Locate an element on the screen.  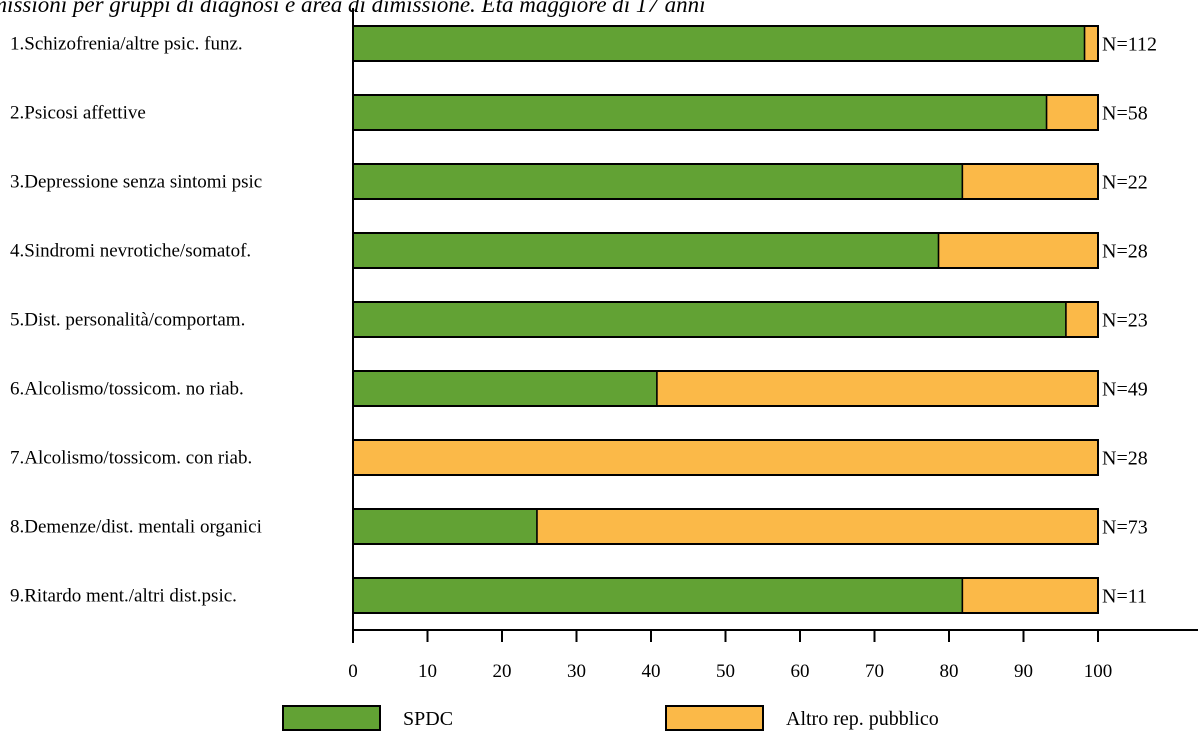
category-label-8: 8.Demenze/dist. mentali organici is located at coordinates (136, 527).